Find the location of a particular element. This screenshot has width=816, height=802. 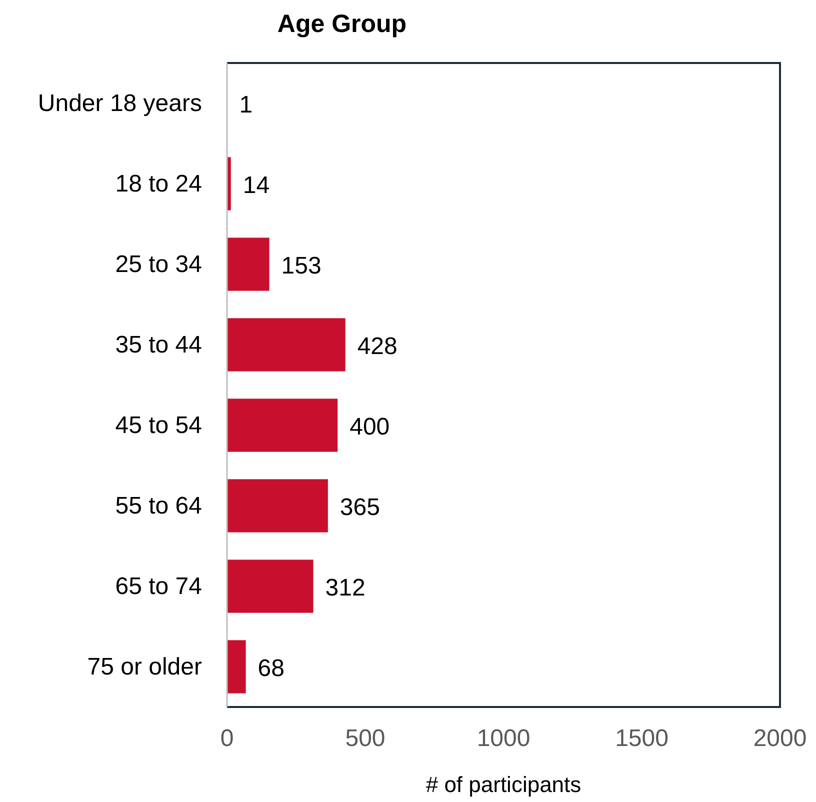

data-label: 312 is located at coordinates (345, 588).